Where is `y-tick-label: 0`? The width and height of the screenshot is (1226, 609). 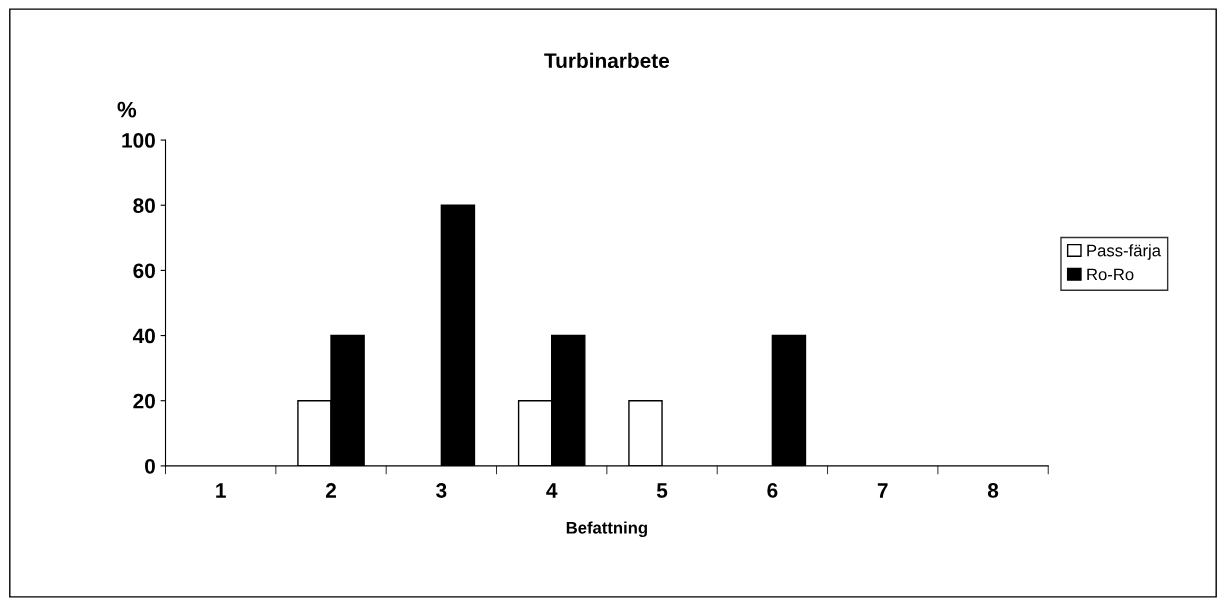
y-tick-label: 0 is located at coordinates (150, 466).